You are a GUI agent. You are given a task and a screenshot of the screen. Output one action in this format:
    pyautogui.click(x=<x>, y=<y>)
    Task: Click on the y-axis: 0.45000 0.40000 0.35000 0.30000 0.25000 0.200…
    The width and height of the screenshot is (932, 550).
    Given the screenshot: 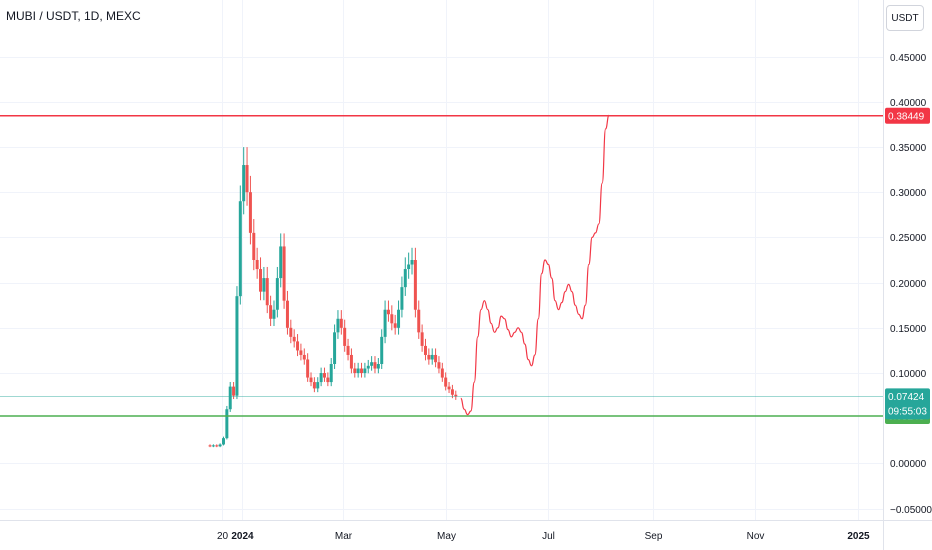 What is the action you would take?
    pyautogui.click(x=907, y=275)
    